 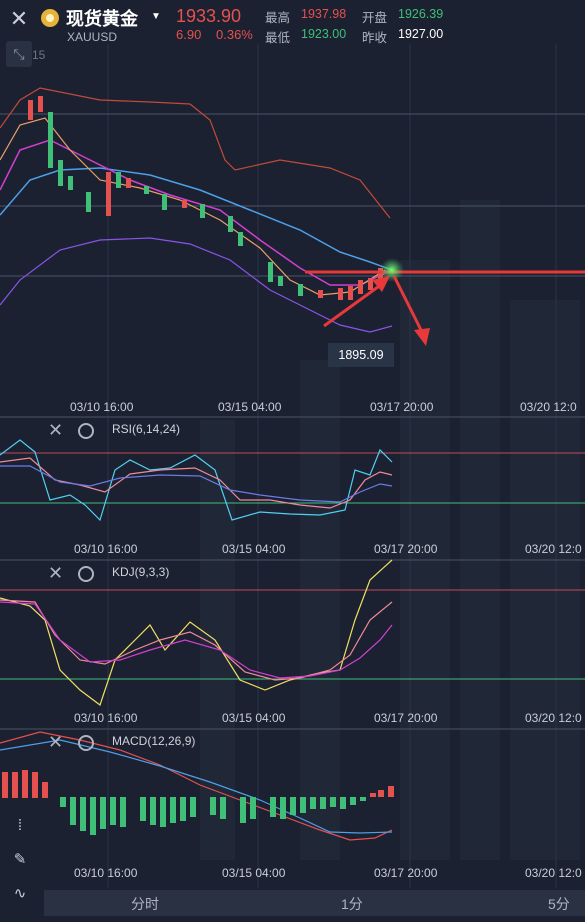 I want to click on low-label: 最低, so click(x=278, y=38).